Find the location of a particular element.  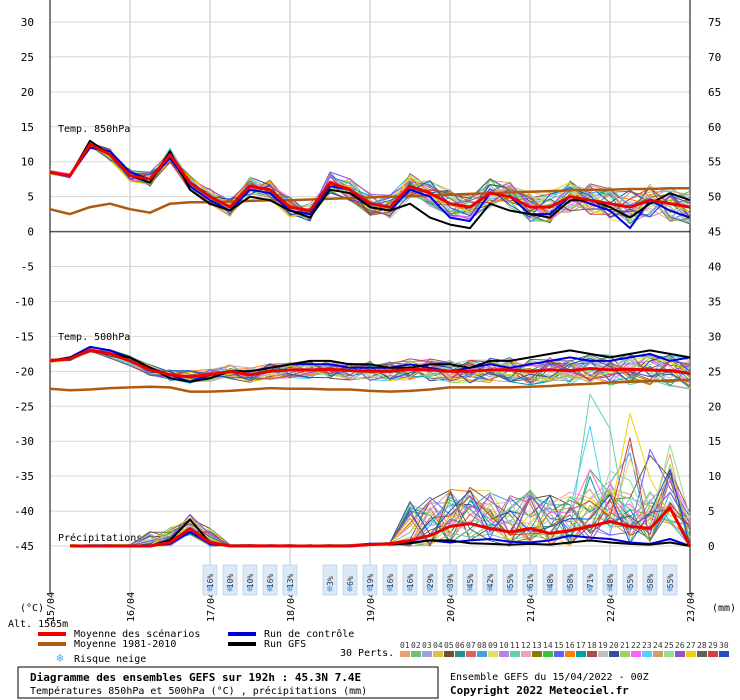

perturbation-id: 06 is located at coordinates (460, 645).